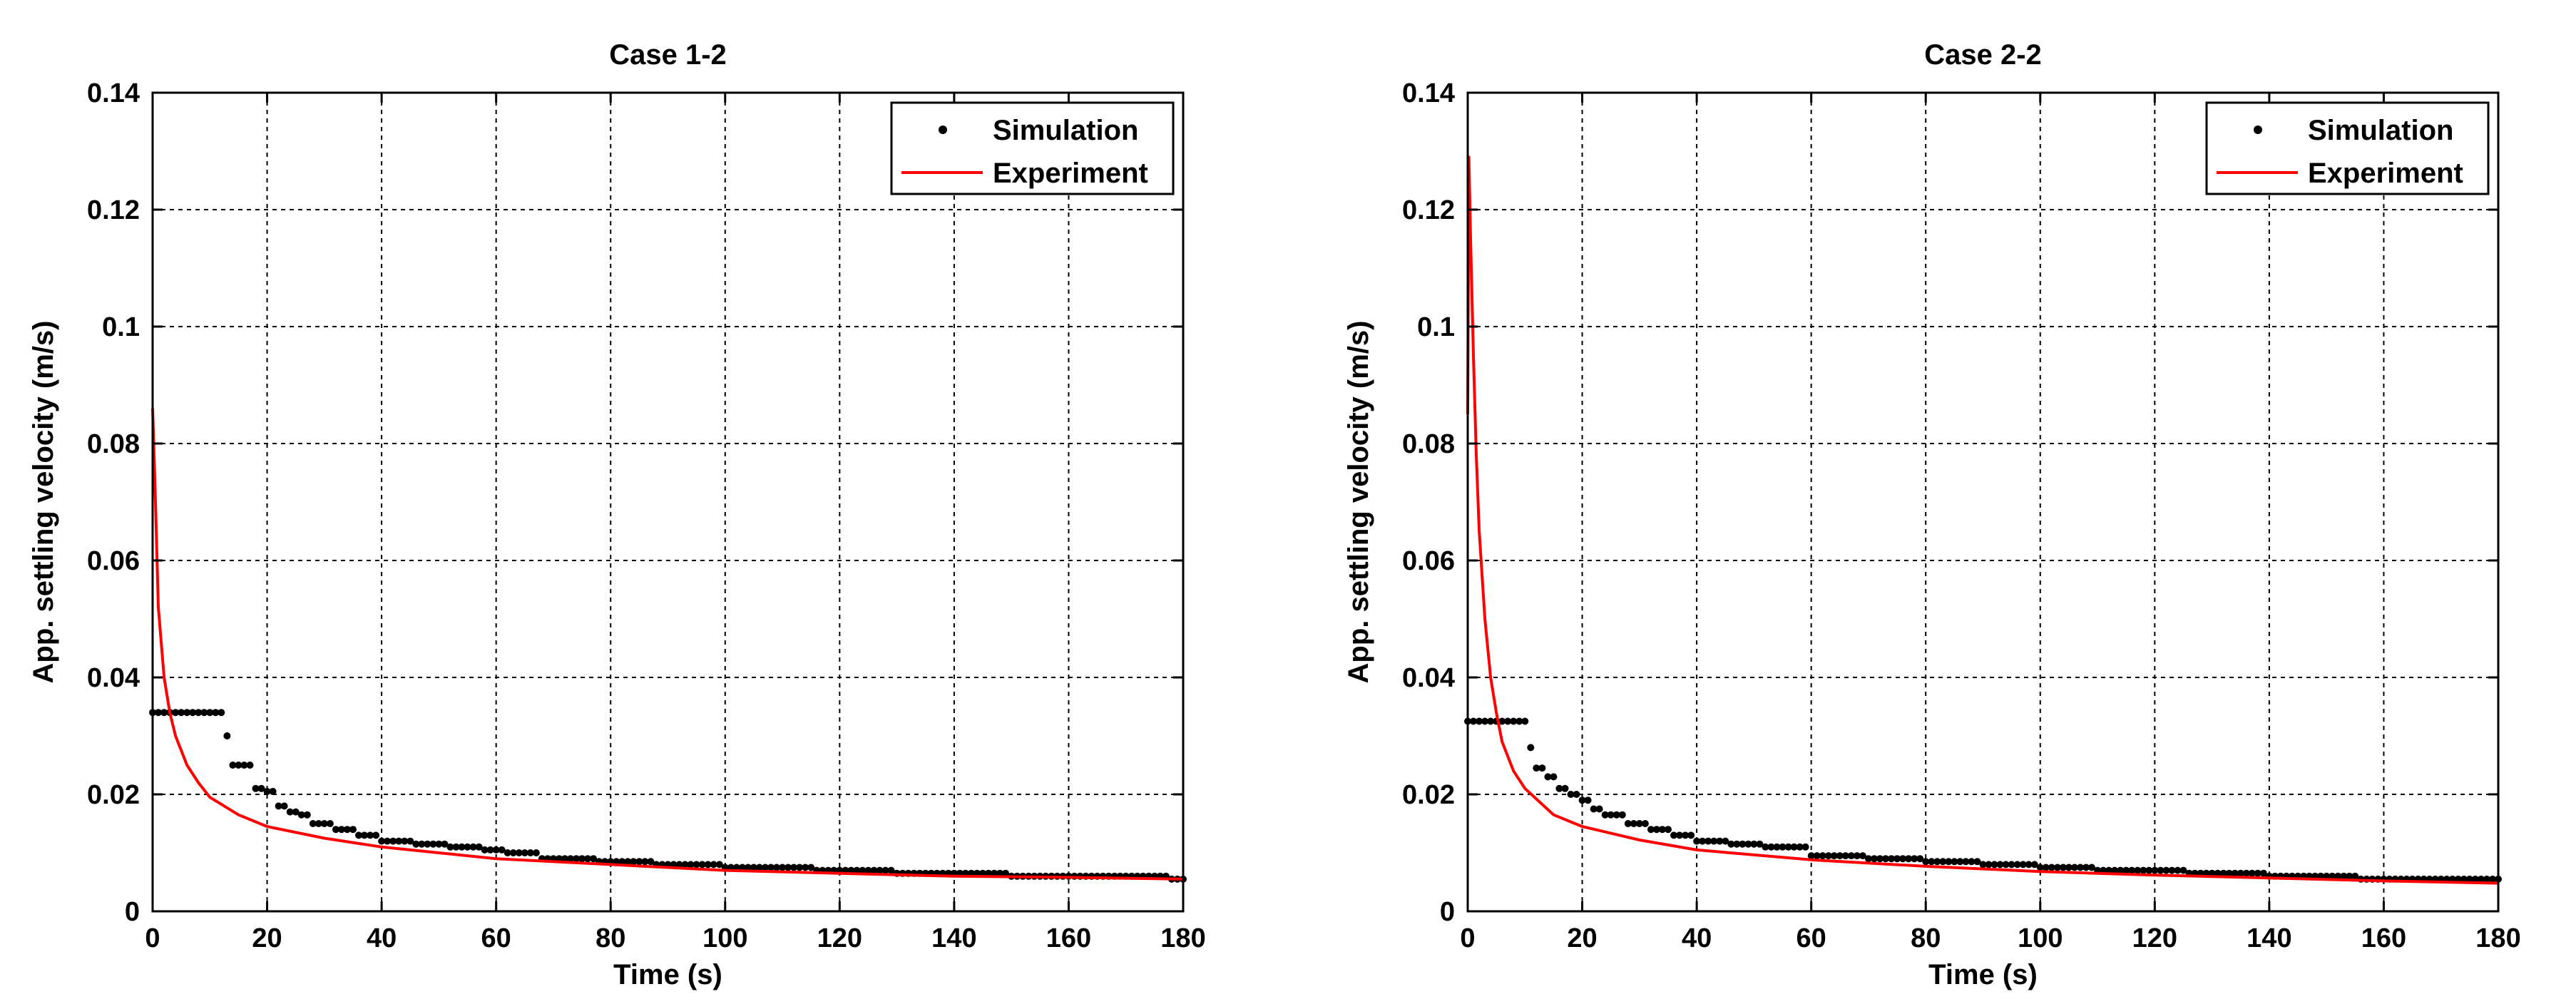 The height and width of the screenshot is (1004, 2576). What do you see at coordinates (724, 938) in the screenshot?
I see `x-tick-label: 100` at bounding box center [724, 938].